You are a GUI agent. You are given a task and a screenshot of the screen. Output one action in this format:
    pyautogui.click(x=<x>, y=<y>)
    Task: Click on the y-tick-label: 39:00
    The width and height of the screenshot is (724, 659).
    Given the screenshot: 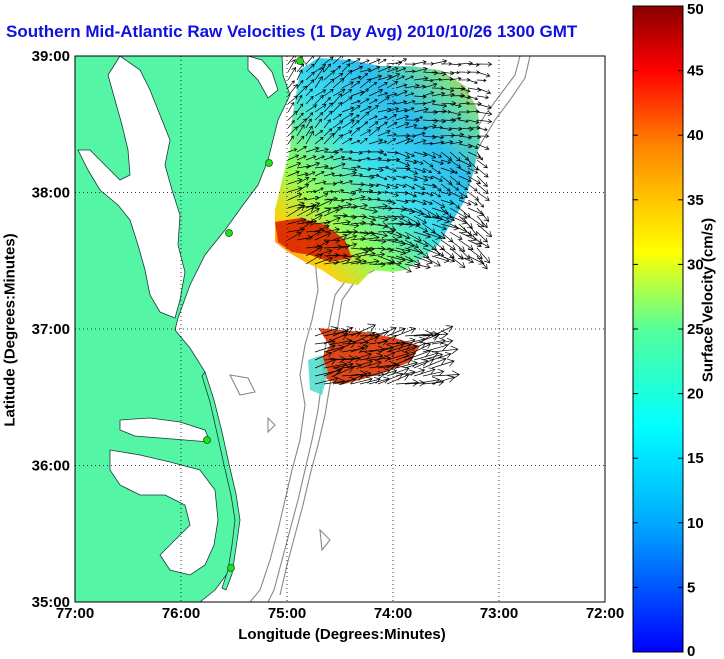 What is the action you would take?
    pyautogui.click(x=51, y=56)
    